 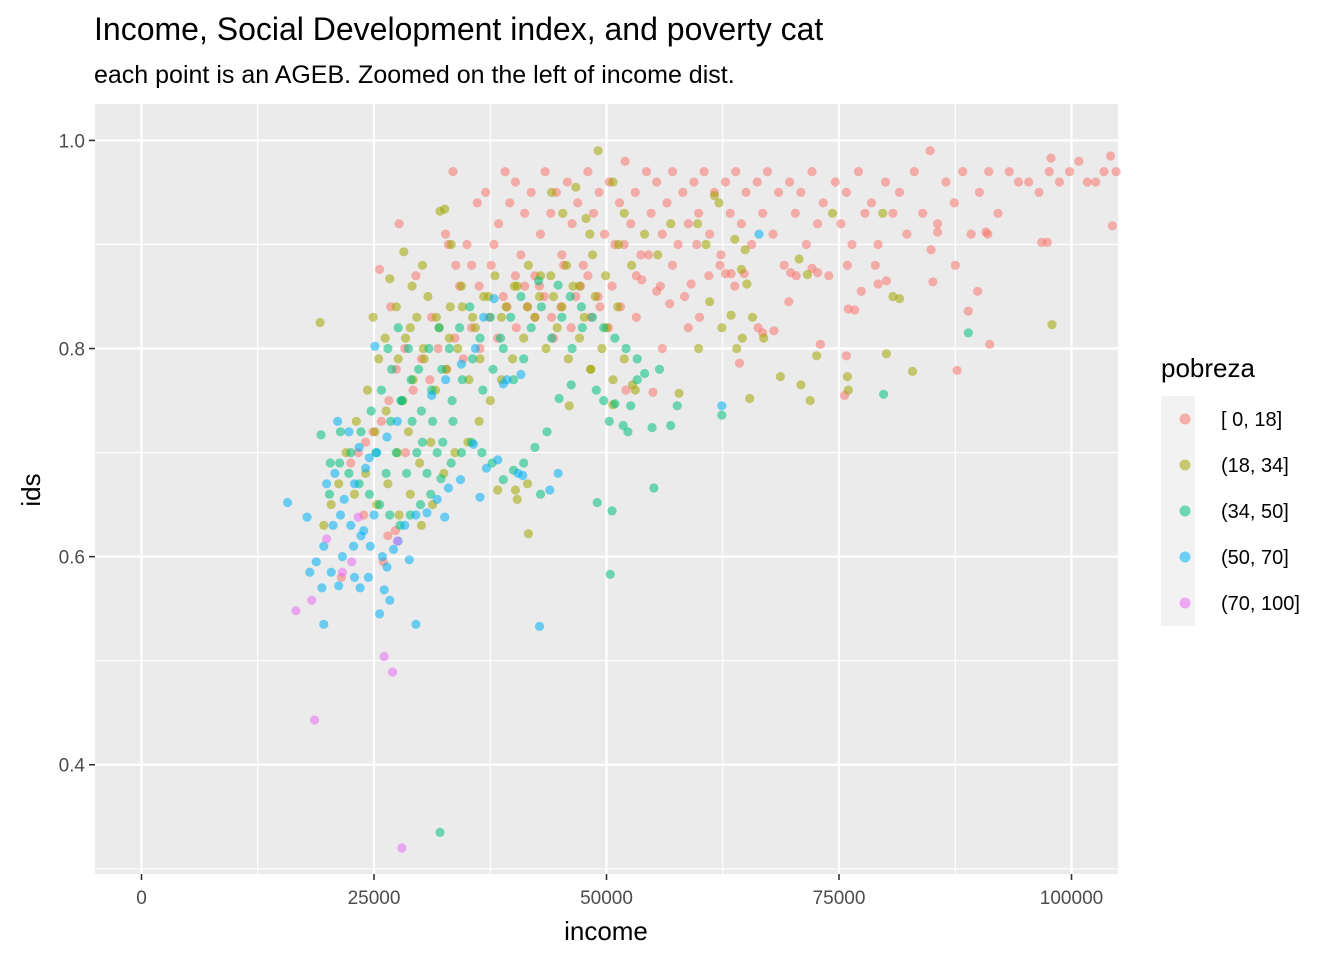 I want to click on x-tick-label: 25000, so click(x=374, y=898).